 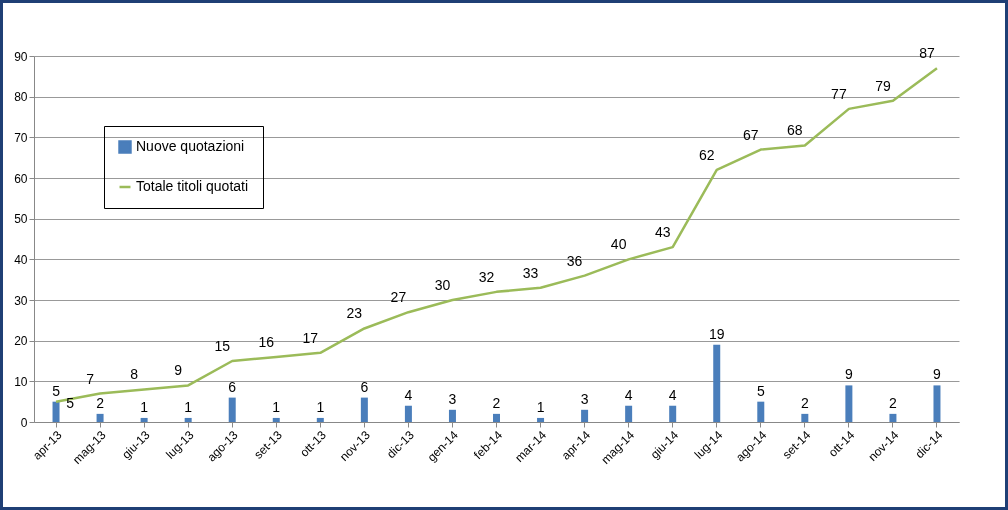 I want to click on y-tick-label: 30, so click(x=21, y=300).